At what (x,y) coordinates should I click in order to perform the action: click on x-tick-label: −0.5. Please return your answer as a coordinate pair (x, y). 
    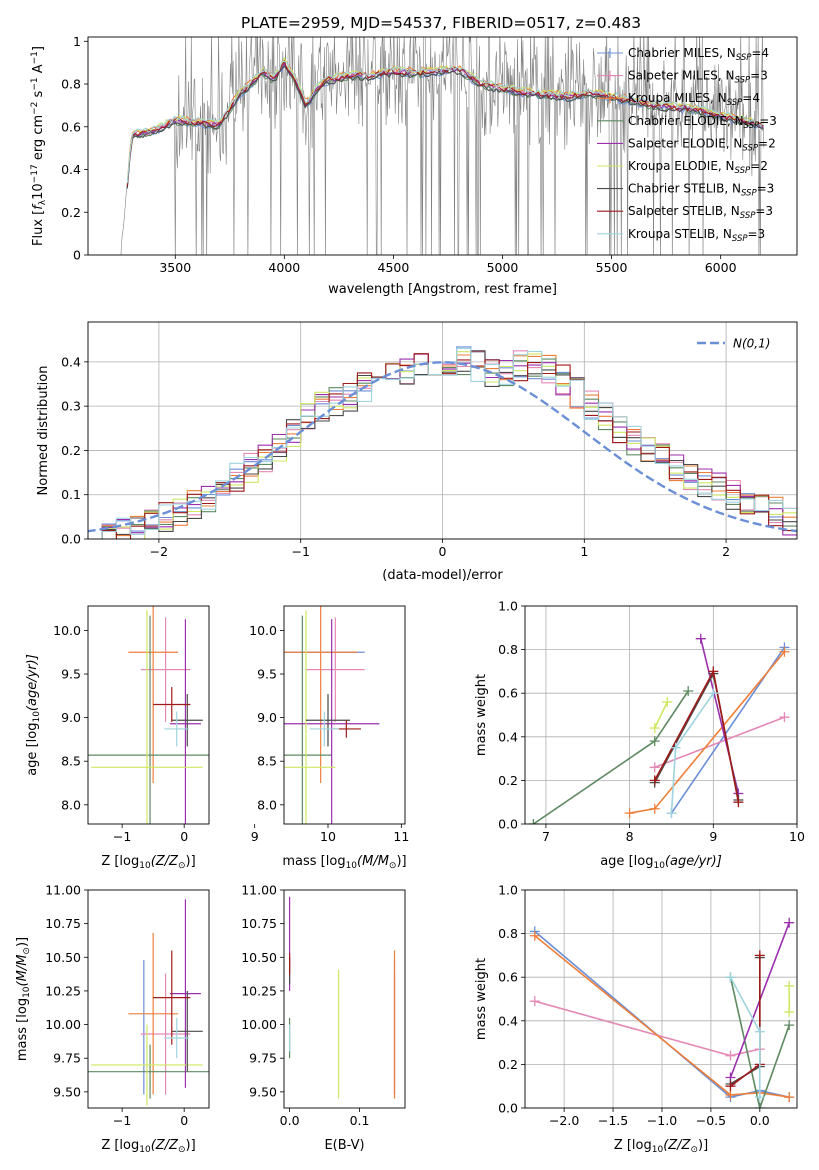
    Looking at the image, I should click on (711, 1120).